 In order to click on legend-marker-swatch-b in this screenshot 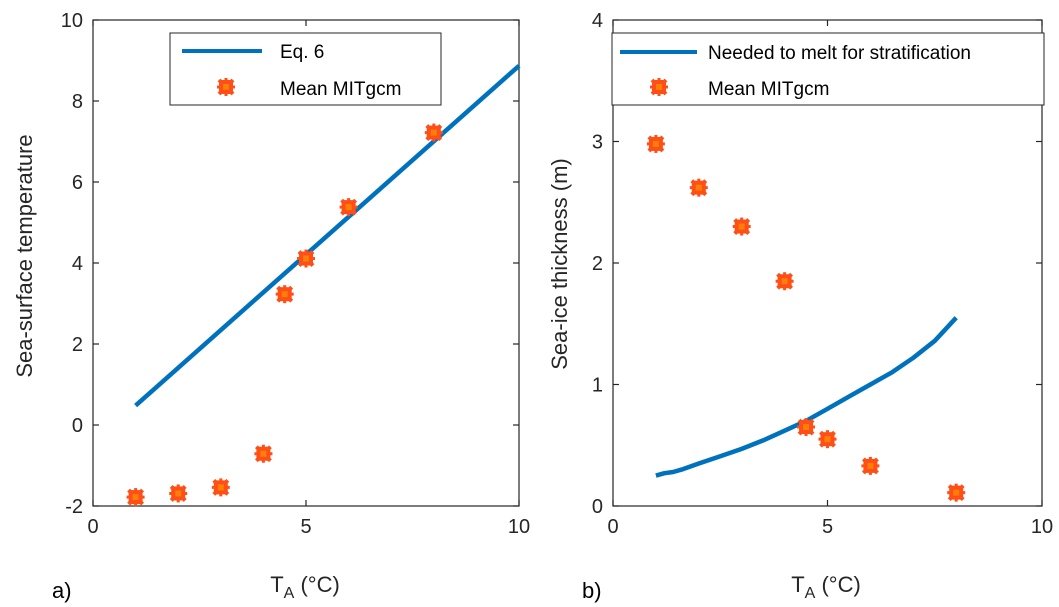, I will do `click(659, 87)`.